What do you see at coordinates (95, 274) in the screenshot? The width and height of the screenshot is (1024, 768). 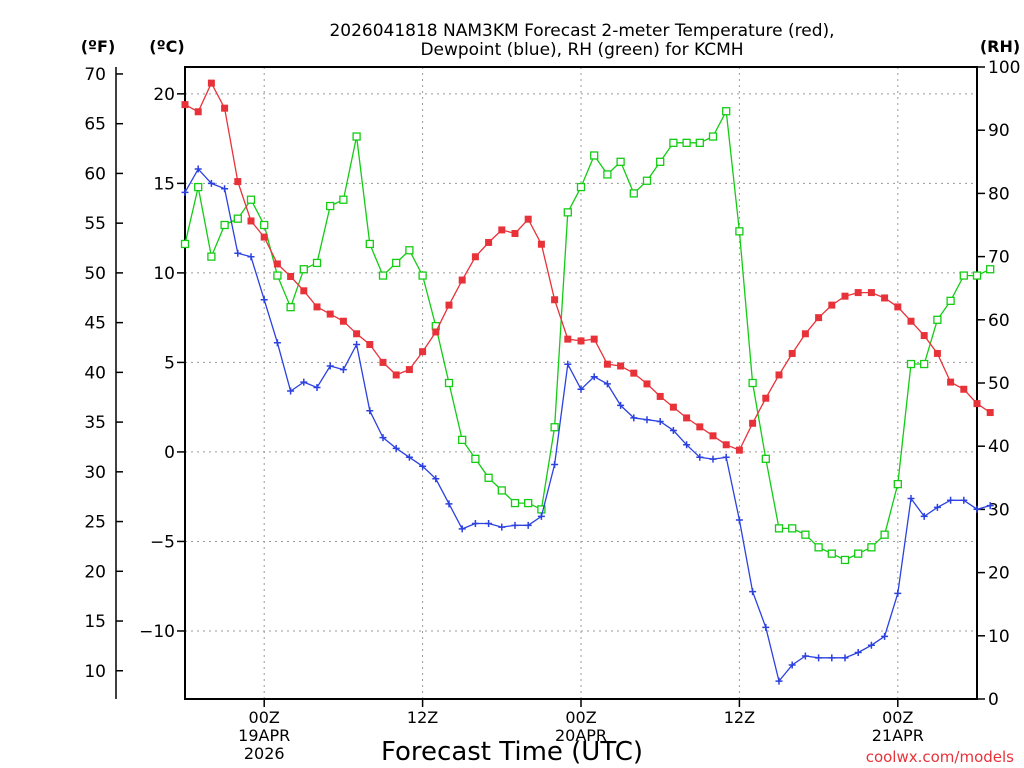 I see `fahrenheit-tick-label: 50` at bounding box center [95, 274].